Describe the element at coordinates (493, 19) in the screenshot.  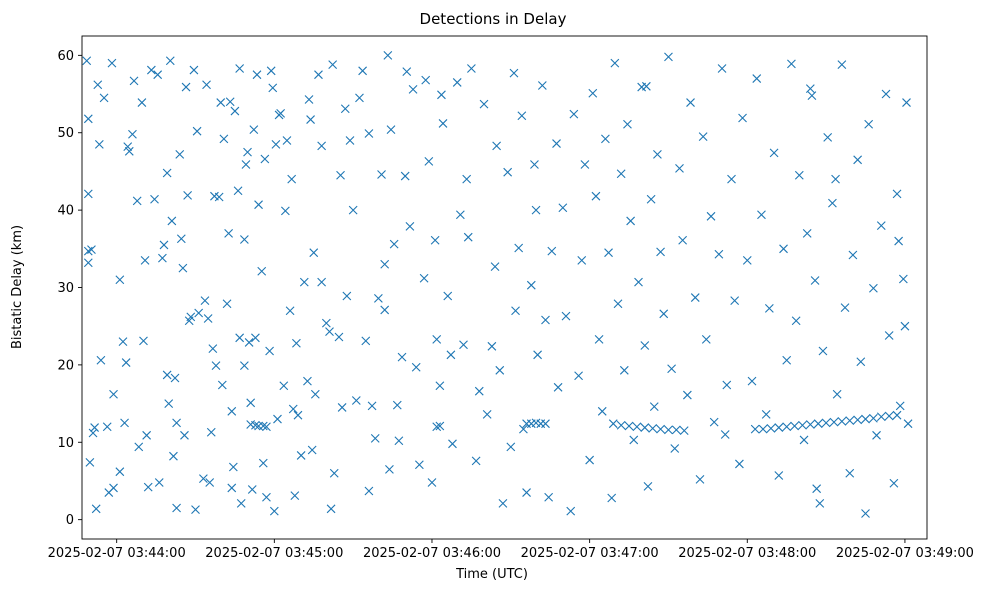
I see `chart-title: Detections in Delay` at that location.